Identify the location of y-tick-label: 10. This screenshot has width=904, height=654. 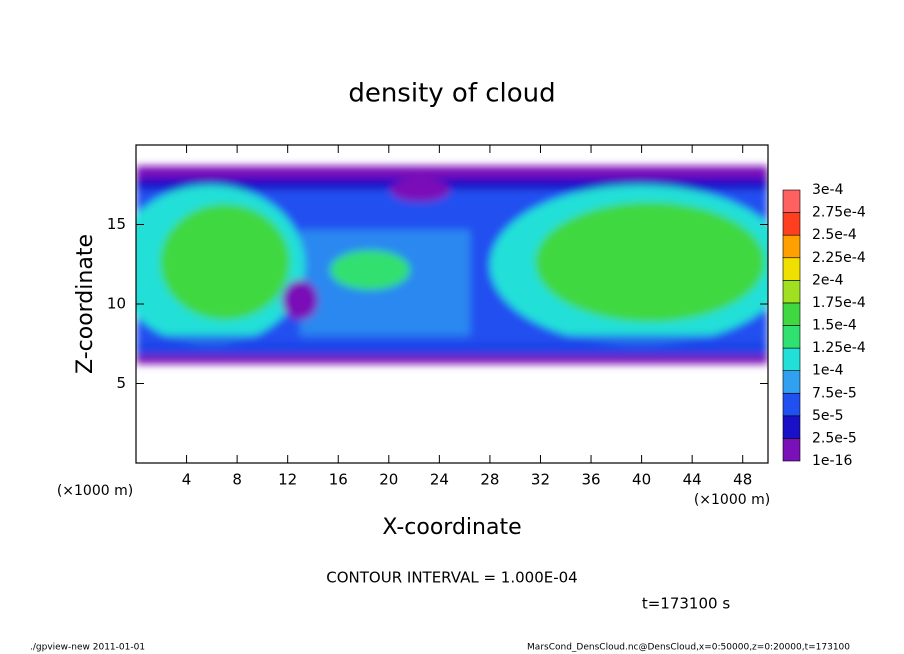
(116, 304).